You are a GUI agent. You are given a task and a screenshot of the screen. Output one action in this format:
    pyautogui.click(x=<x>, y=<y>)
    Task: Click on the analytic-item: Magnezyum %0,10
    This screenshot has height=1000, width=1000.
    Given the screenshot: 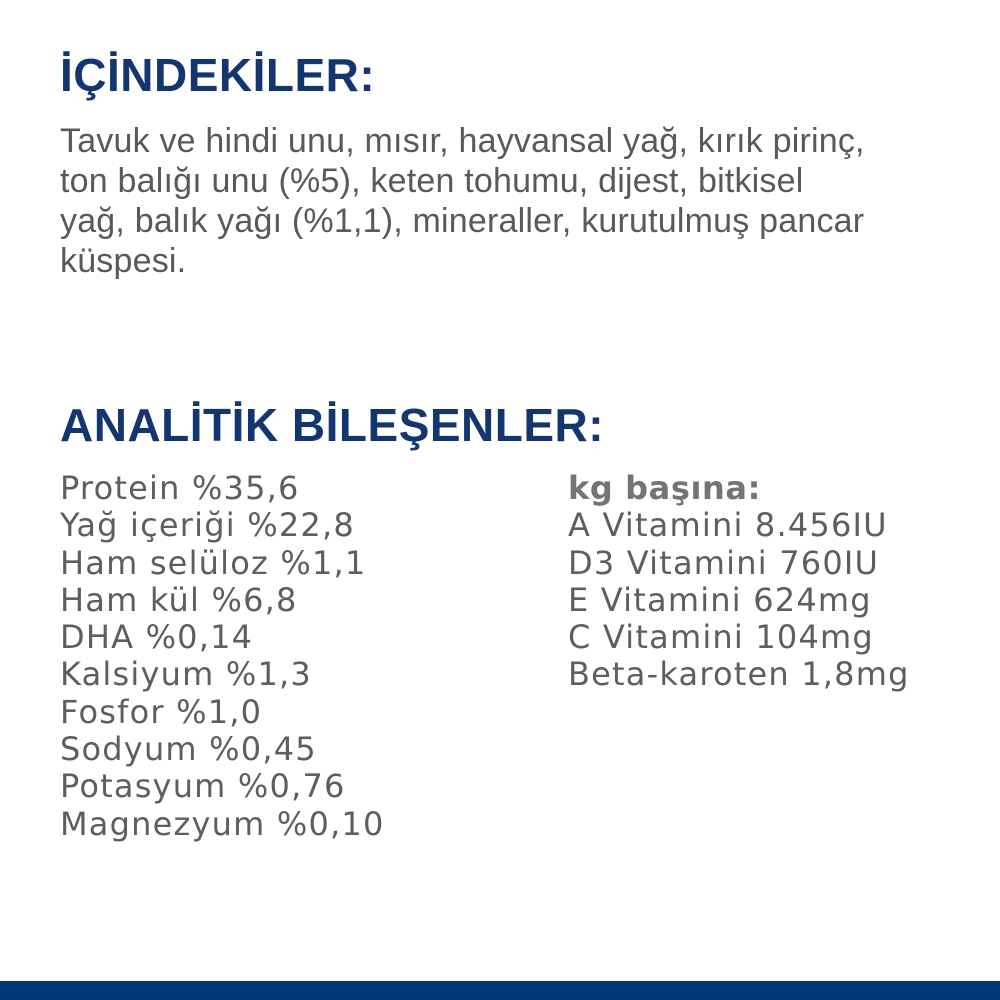 What is the action you would take?
    pyautogui.click(x=222, y=823)
    